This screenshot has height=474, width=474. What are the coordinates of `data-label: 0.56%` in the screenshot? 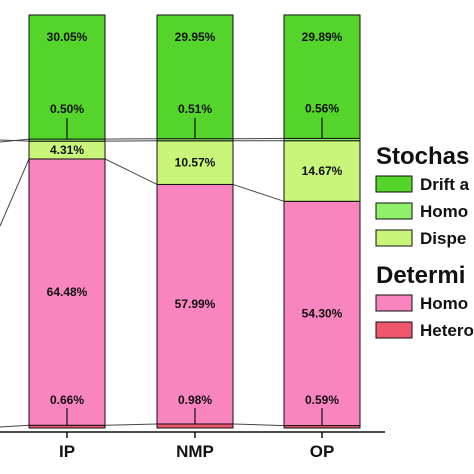 It's located at (322, 109).